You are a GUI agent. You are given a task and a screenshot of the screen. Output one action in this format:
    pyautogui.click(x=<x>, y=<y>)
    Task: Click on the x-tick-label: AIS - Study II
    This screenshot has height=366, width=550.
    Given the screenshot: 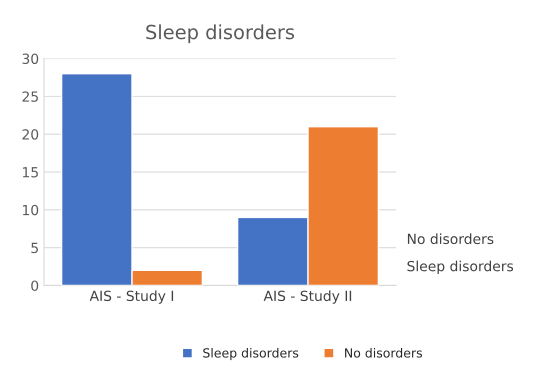 What is the action you would take?
    pyautogui.click(x=308, y=297)
    